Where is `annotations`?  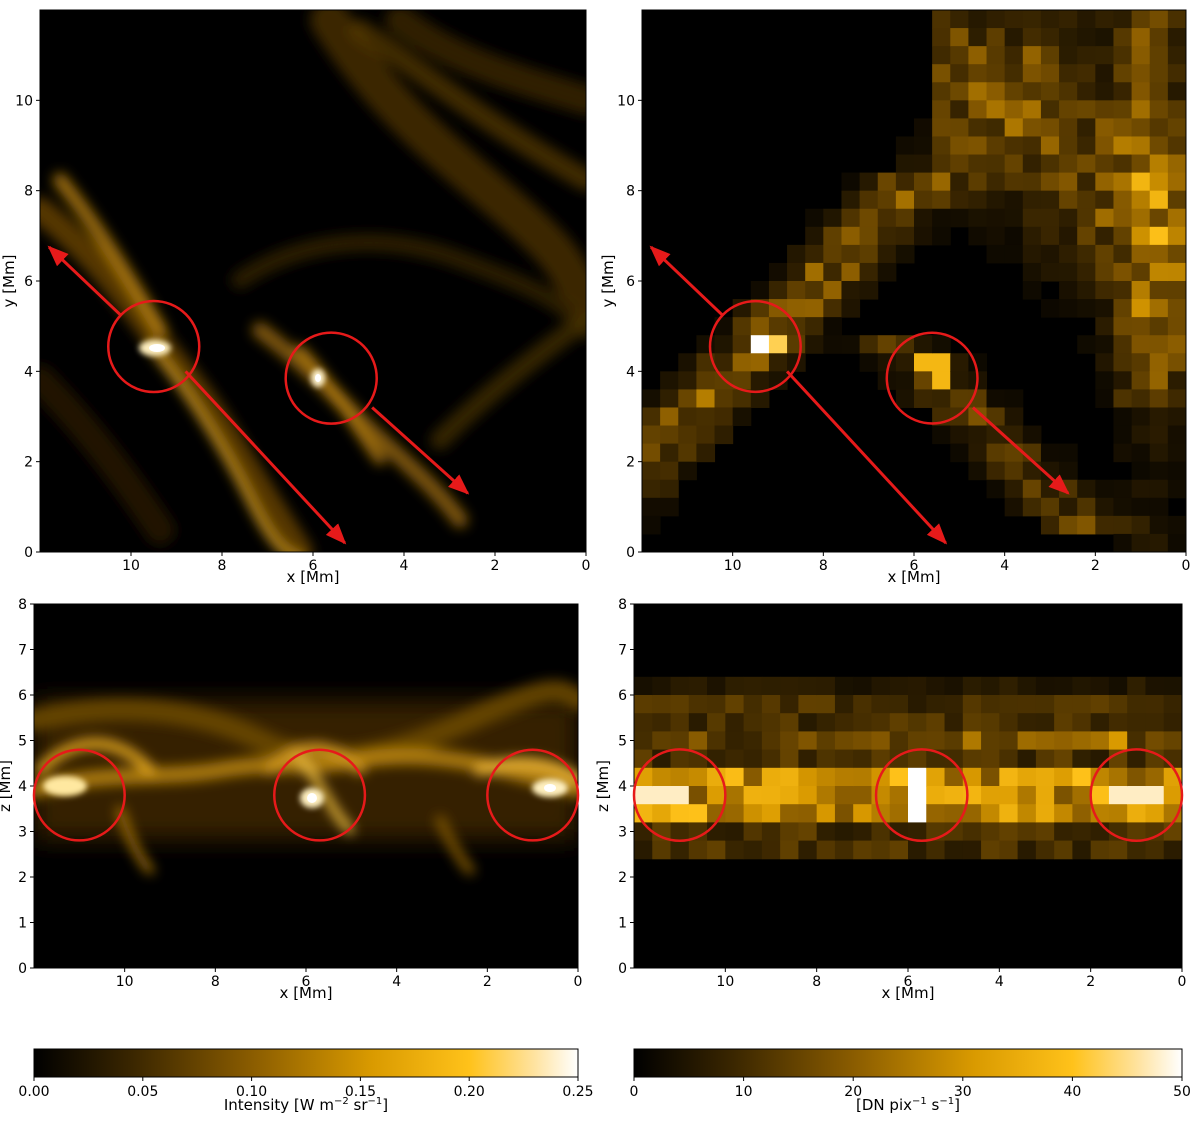 annotations is located at coordinates (258, 395).